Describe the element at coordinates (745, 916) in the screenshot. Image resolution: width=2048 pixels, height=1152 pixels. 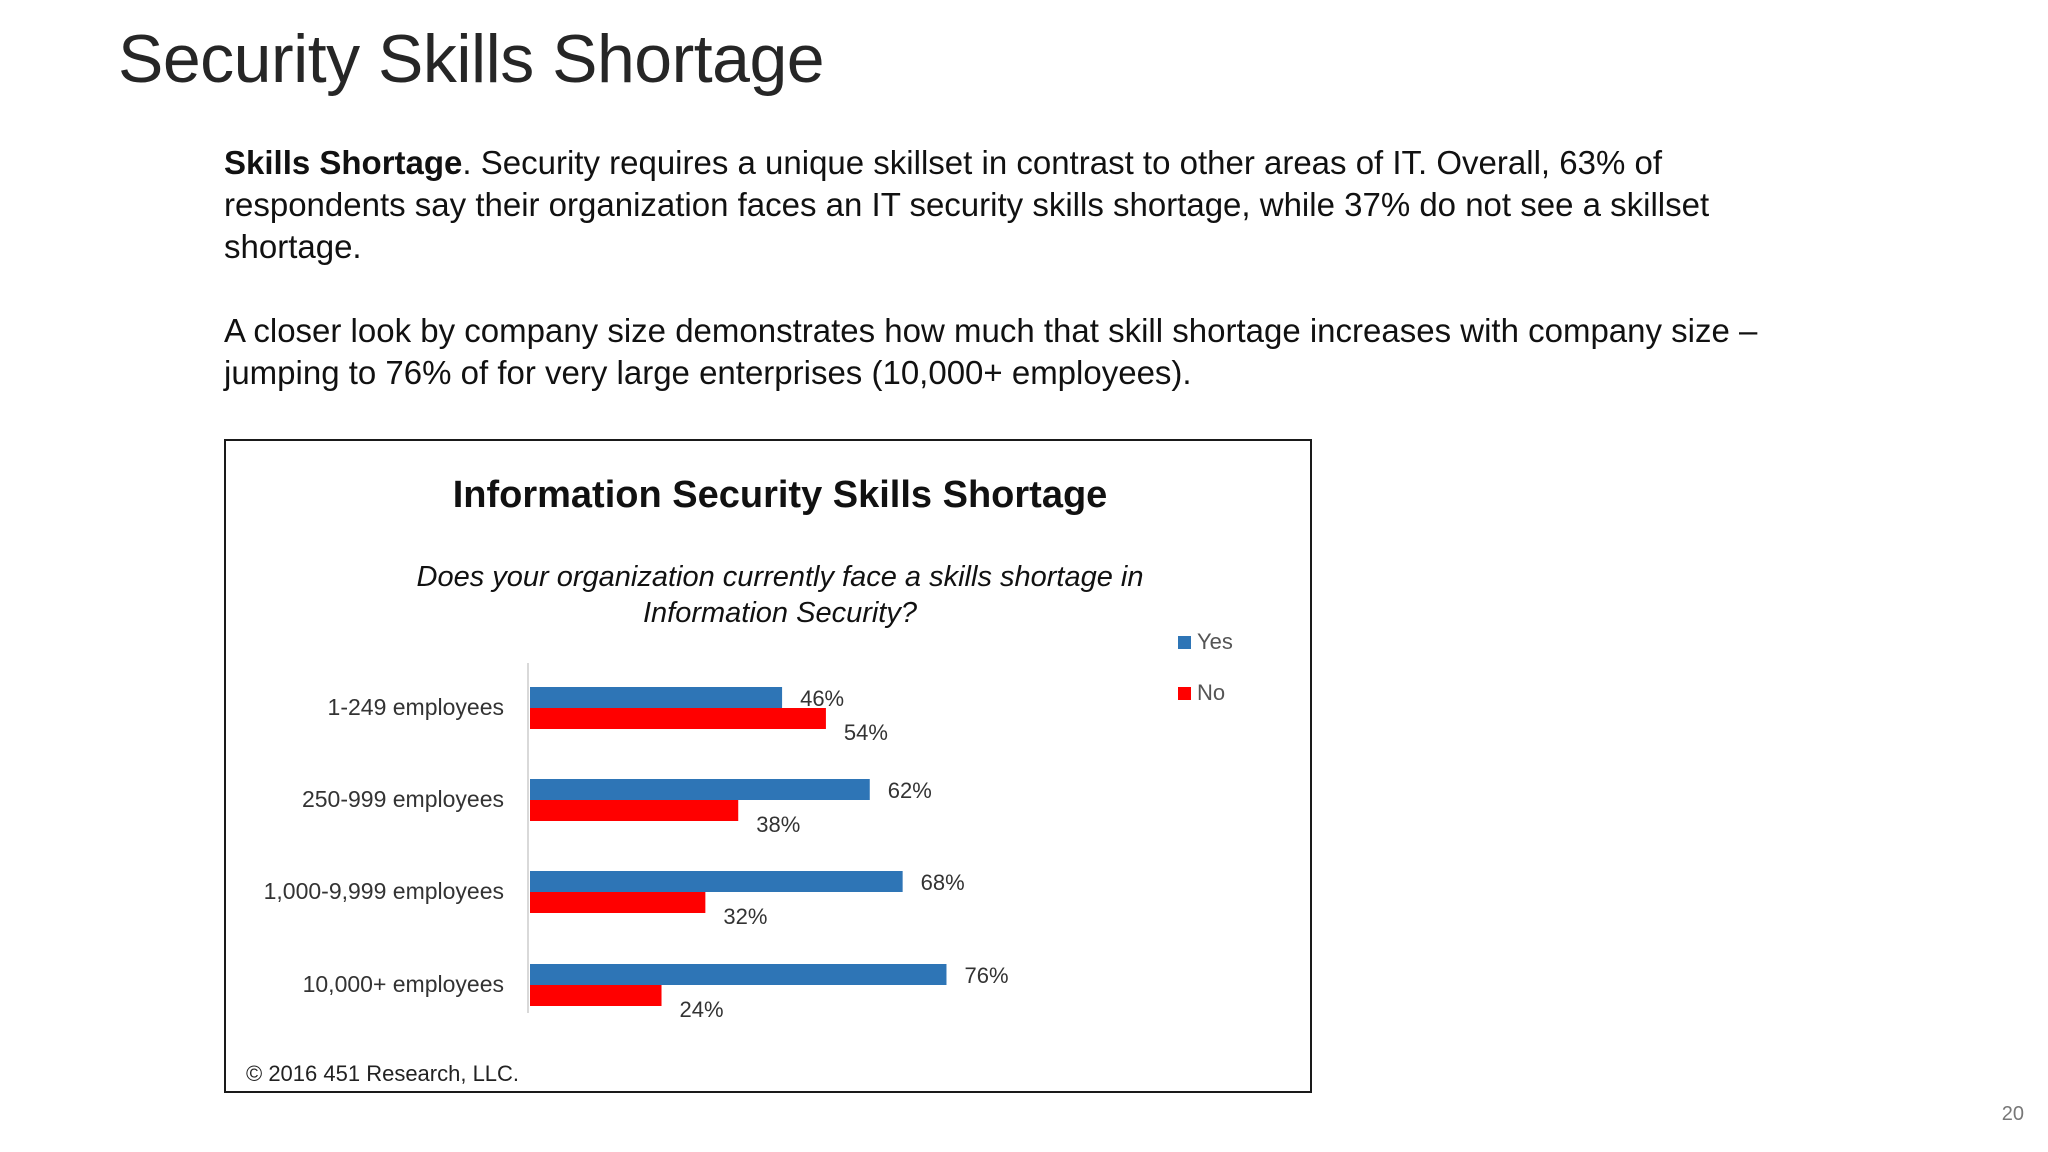
I see `data-label-no: 32%` at that location.